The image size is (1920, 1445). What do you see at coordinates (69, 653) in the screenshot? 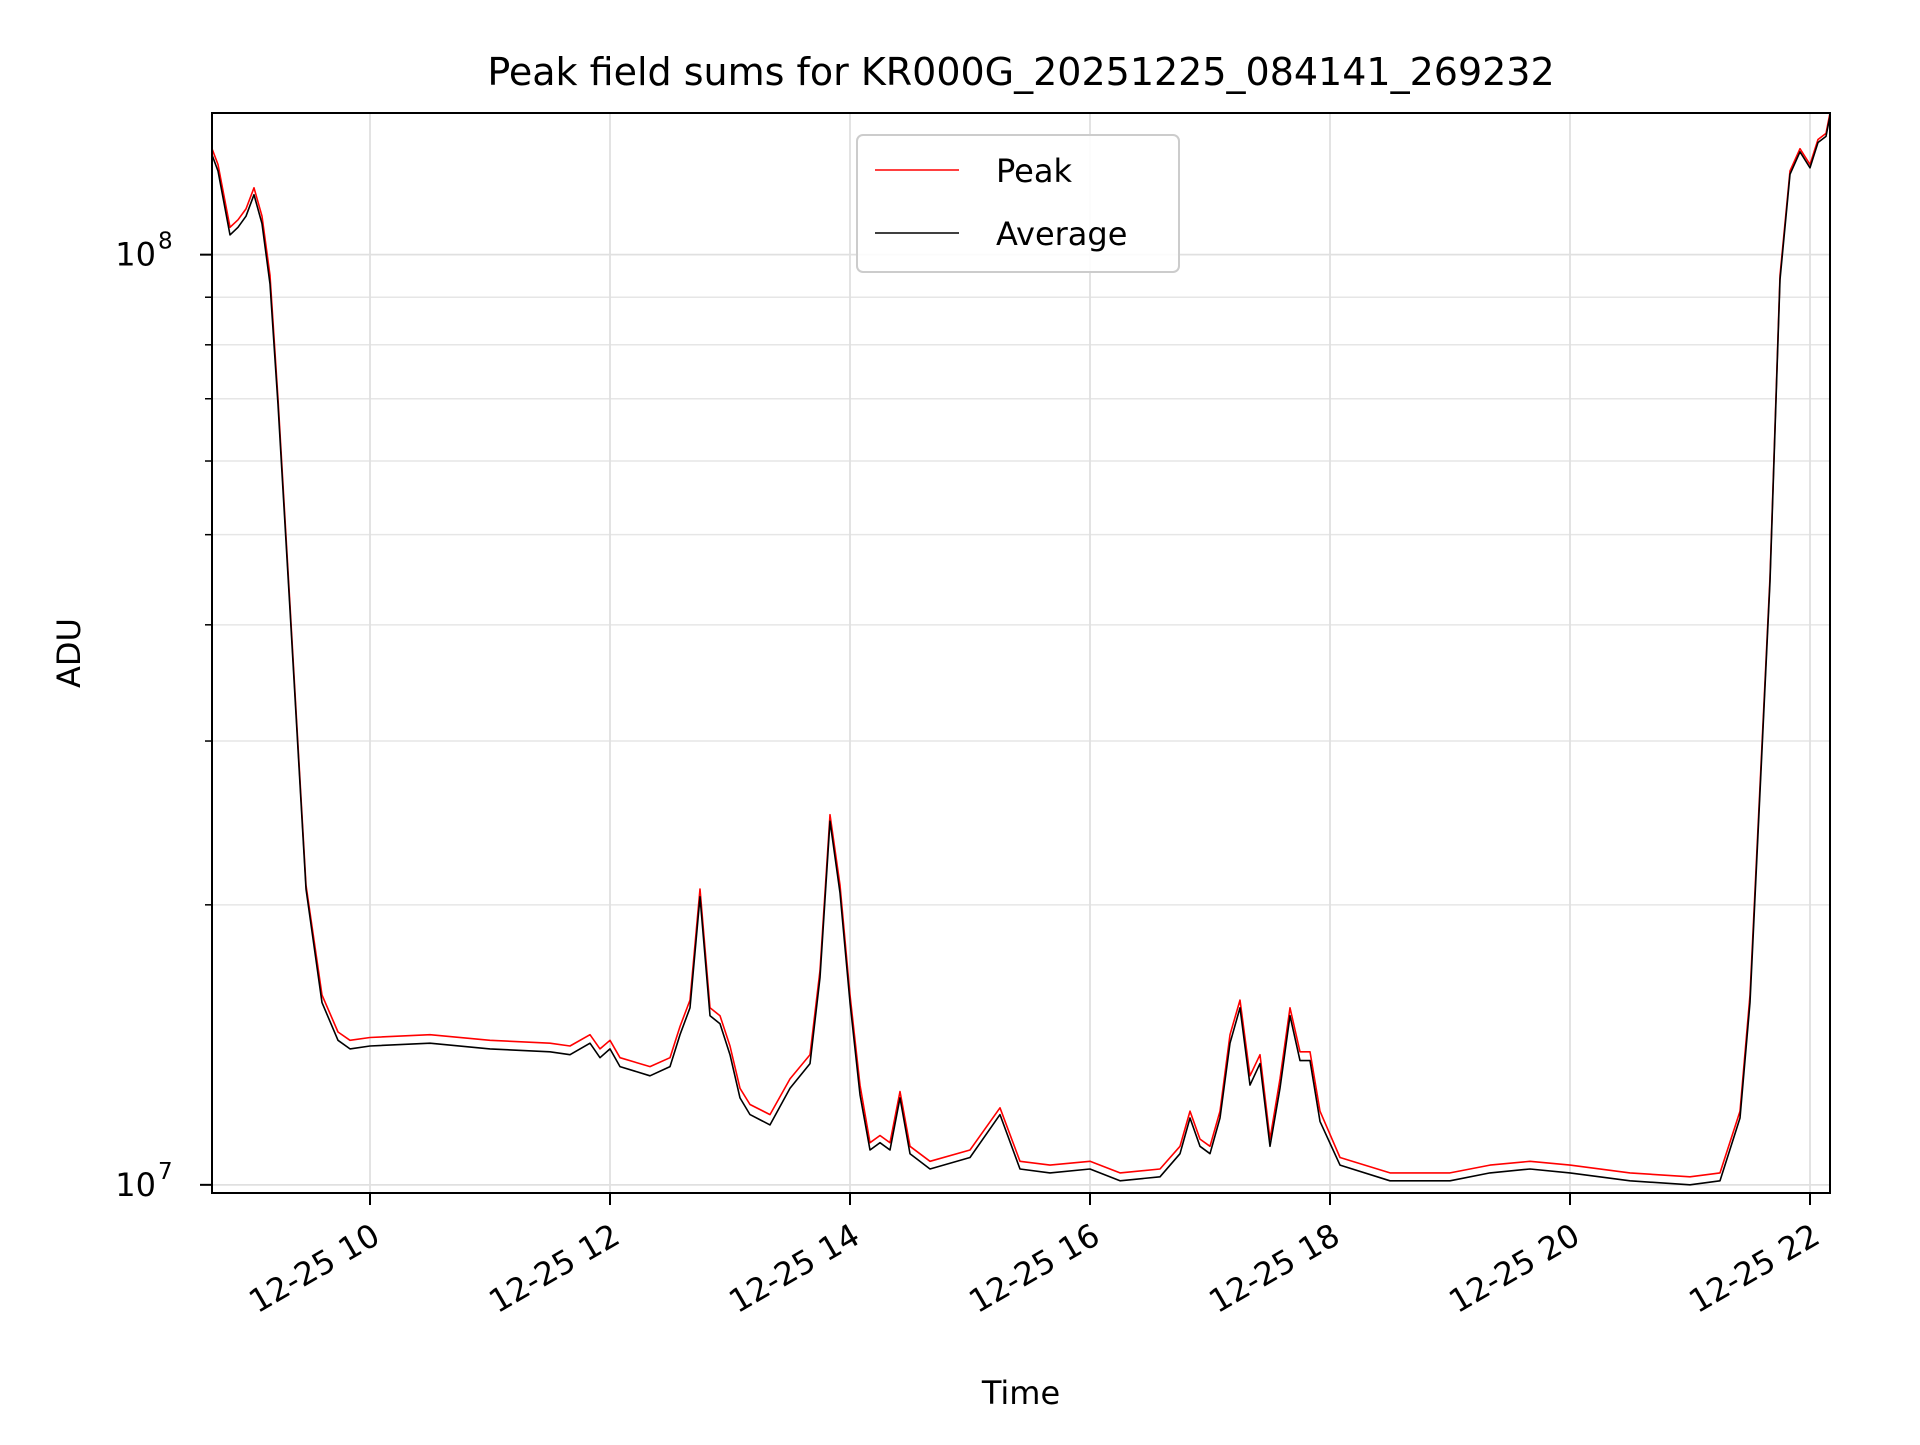
I see `y-axis-label: ADU` at bounding box center [69, 653].